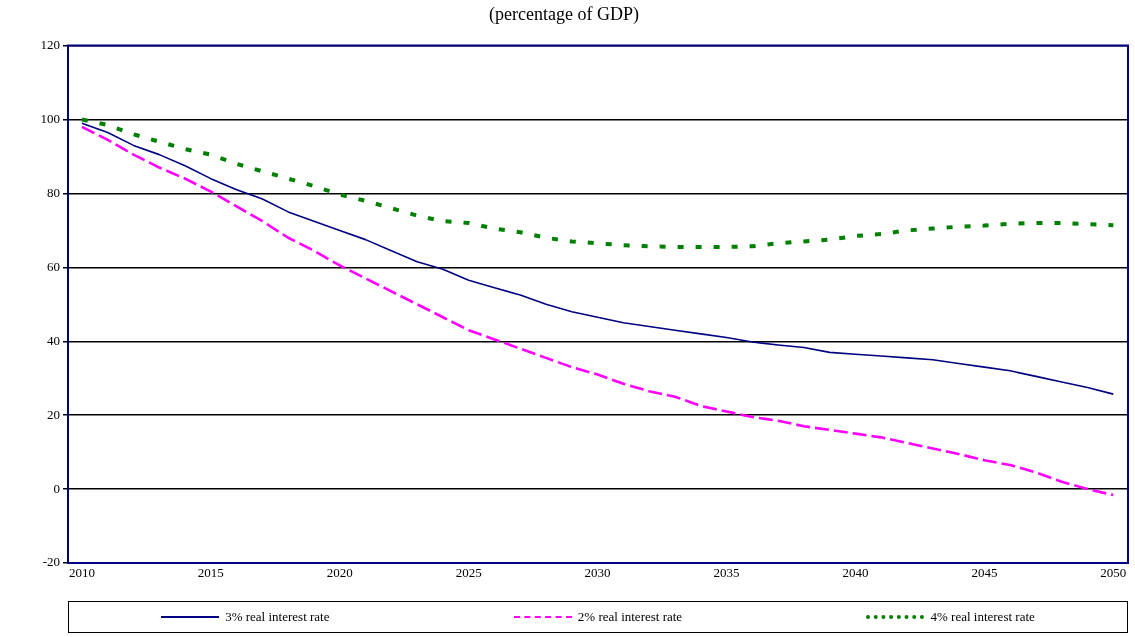  I want to click on y-tick-label: 20, so click(53, 414).